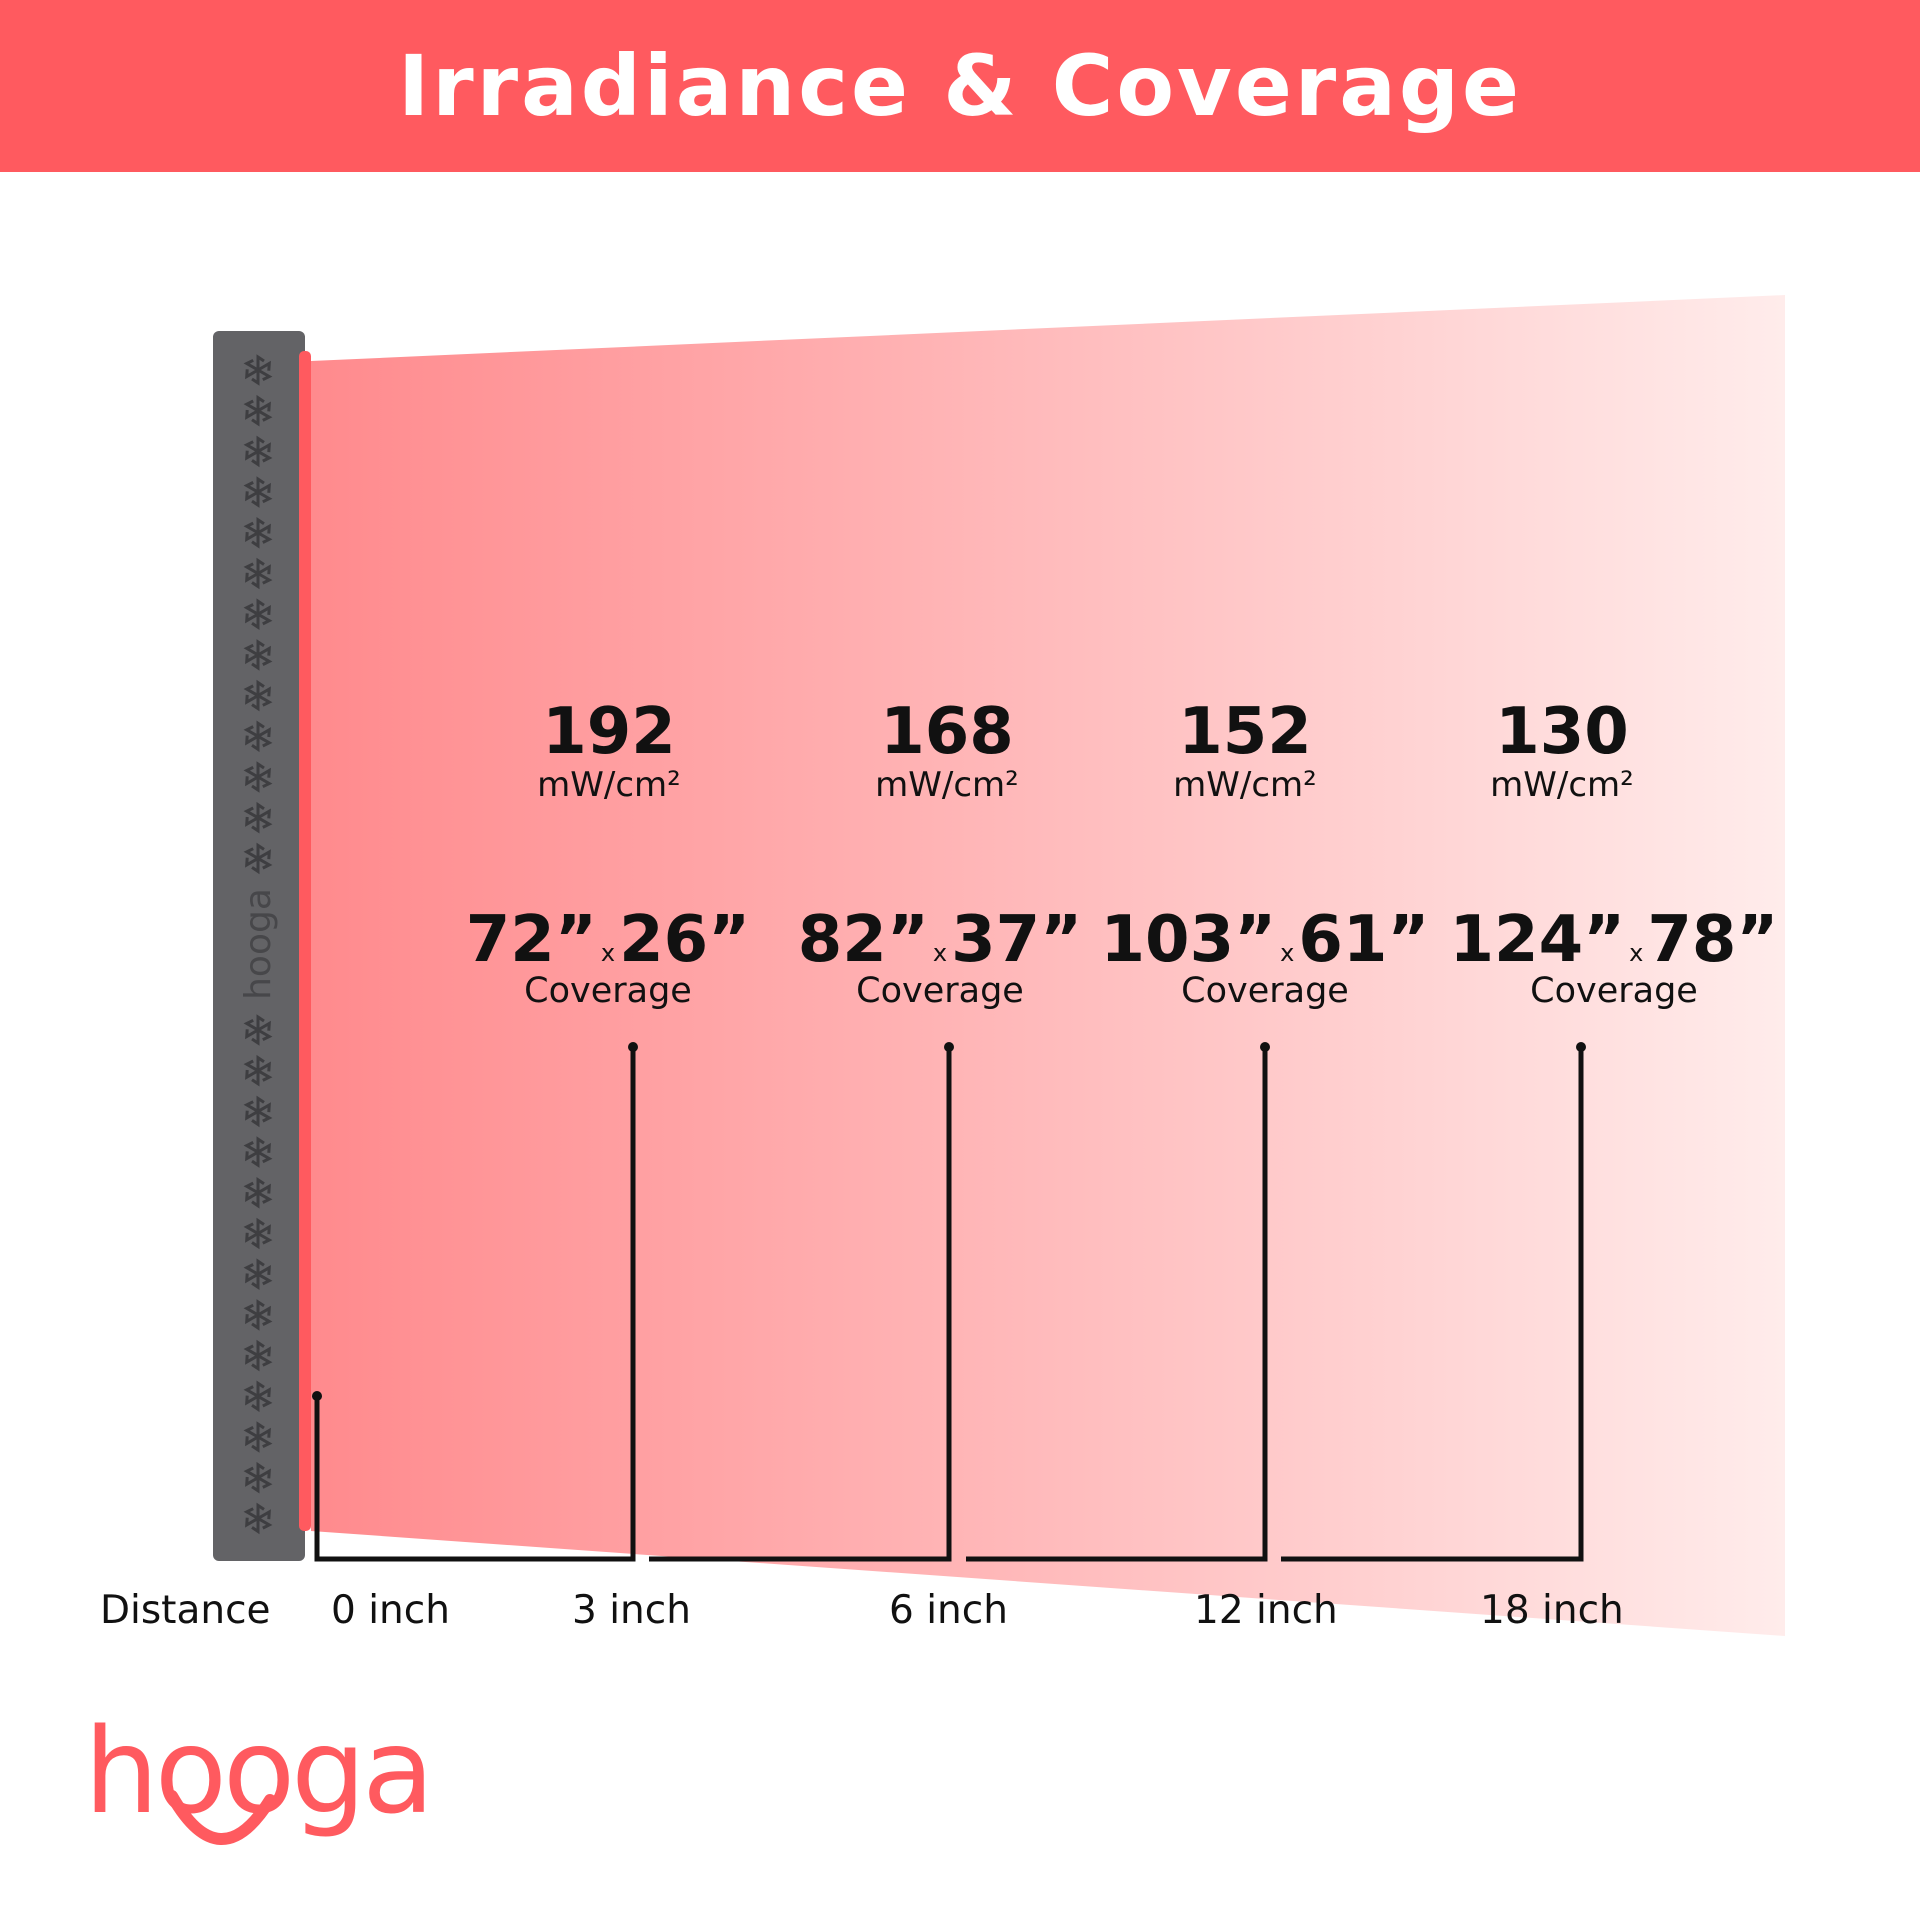 This screenshot has height=1920, width=1920. I want to click on coverage-dimensions: 103” x61”, so click(1265, 940).